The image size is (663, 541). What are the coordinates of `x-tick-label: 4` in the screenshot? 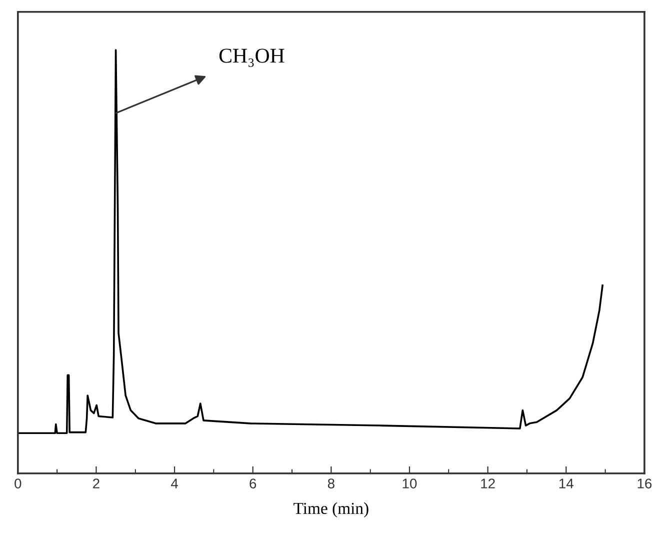 It's located at (174, 483).